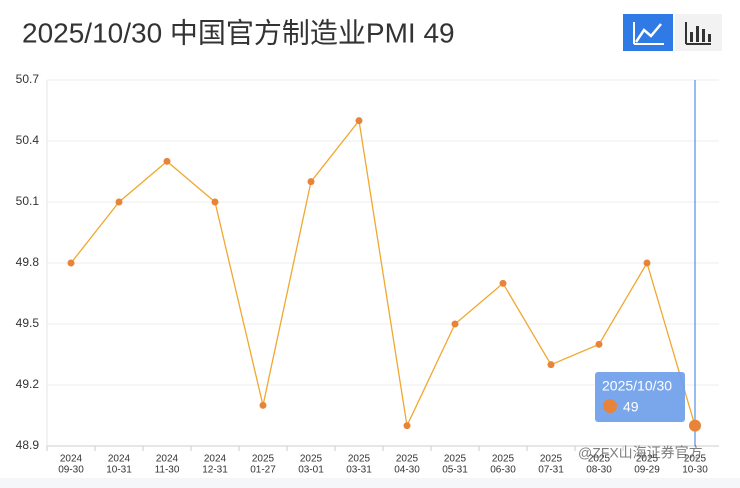 Image resolution: width=740 pixels, height=488 pixels. What do you see at coordinates (599, 470) in the screenshot?
I see `x-tick-label: 08-30` at bounding box center [599, 470].